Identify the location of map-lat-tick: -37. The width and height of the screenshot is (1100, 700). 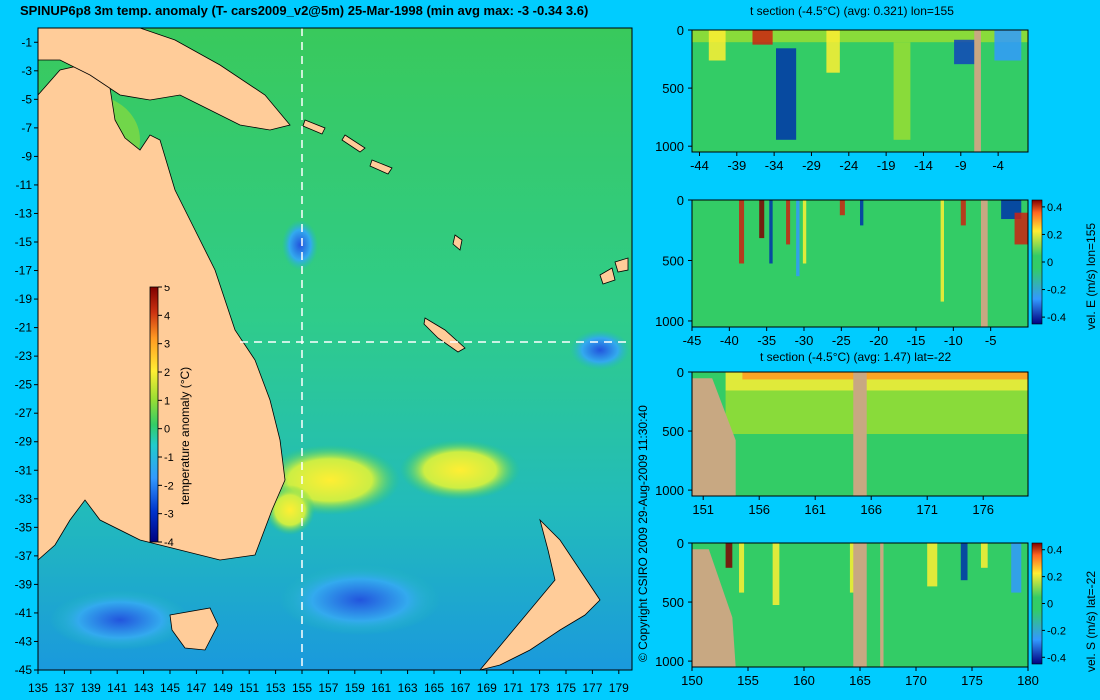
(24, 556).